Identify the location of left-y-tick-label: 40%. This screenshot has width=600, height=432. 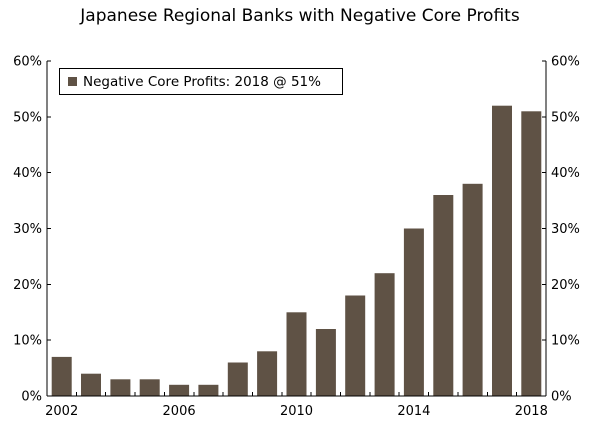
(27, 173).